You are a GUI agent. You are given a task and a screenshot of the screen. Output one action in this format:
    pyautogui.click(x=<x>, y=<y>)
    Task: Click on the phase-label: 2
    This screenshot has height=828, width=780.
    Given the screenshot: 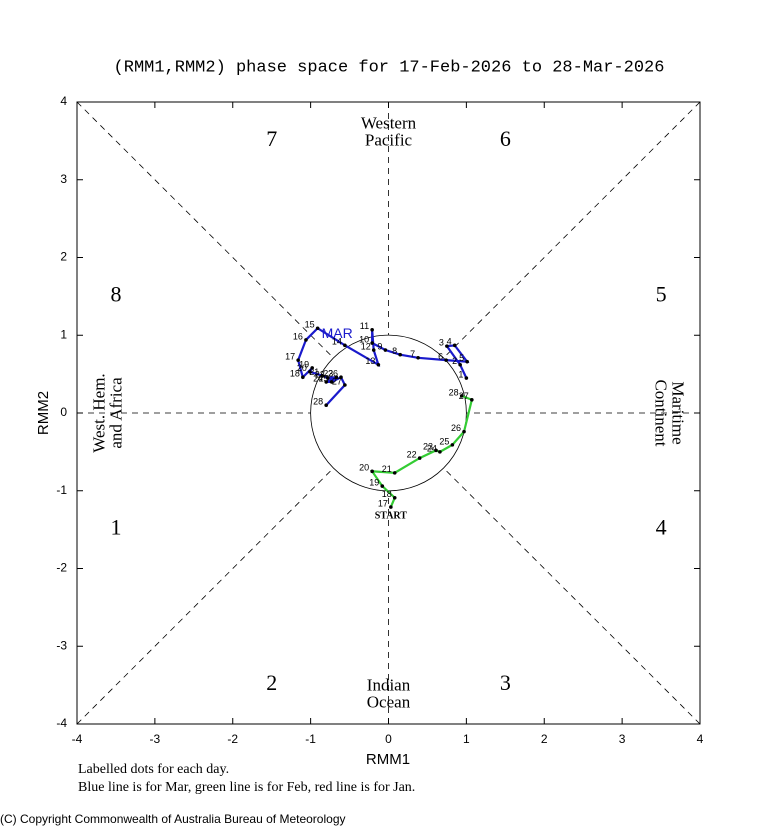 What is the action you would take?
    pyautogui.click(x=271, y=682)
    